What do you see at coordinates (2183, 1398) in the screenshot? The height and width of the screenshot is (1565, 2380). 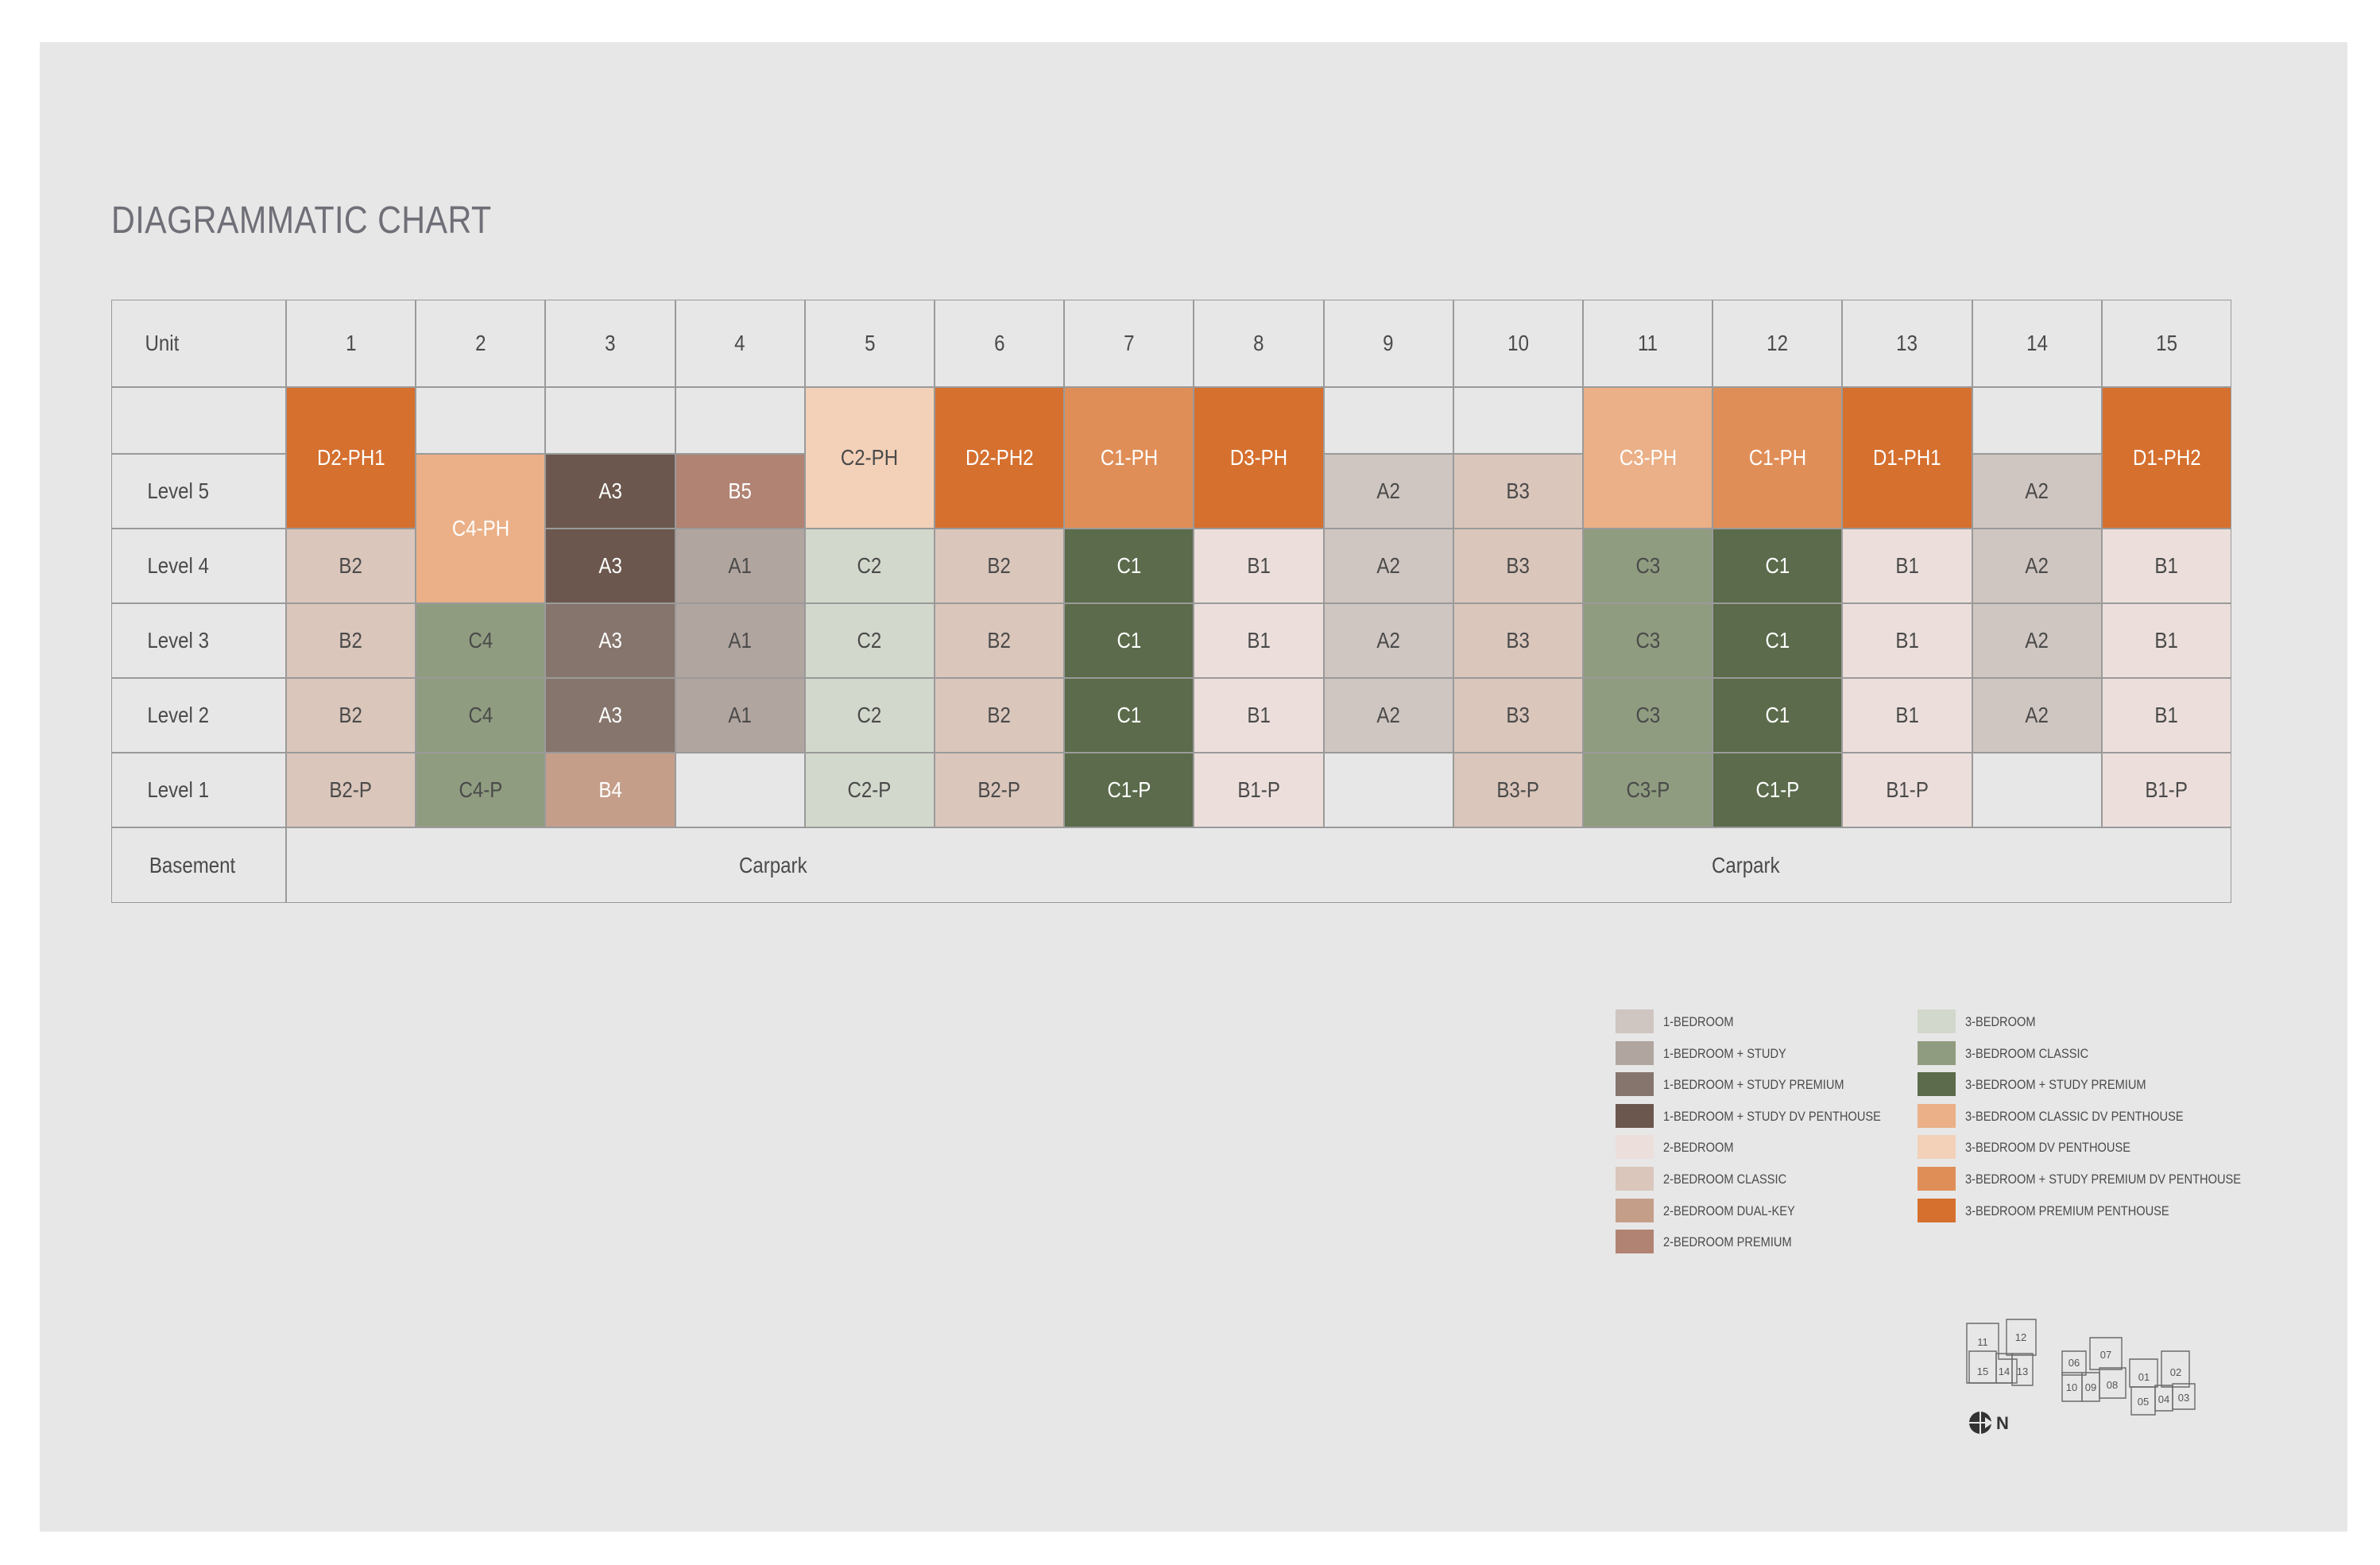 I see `keyplan-label: 03` at bounding box center [2183, 1398].